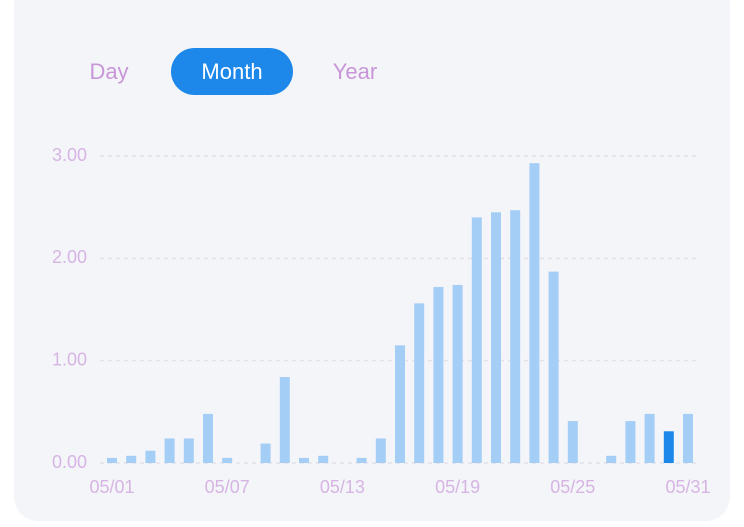  I want to click on y-tick-label: 2.00, so click(69, 257).